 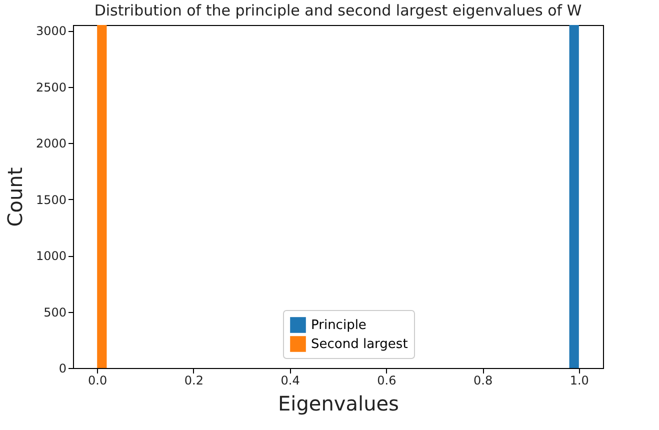 I want to click on x-tick-label: 0.6, so click(x=386, y=381).